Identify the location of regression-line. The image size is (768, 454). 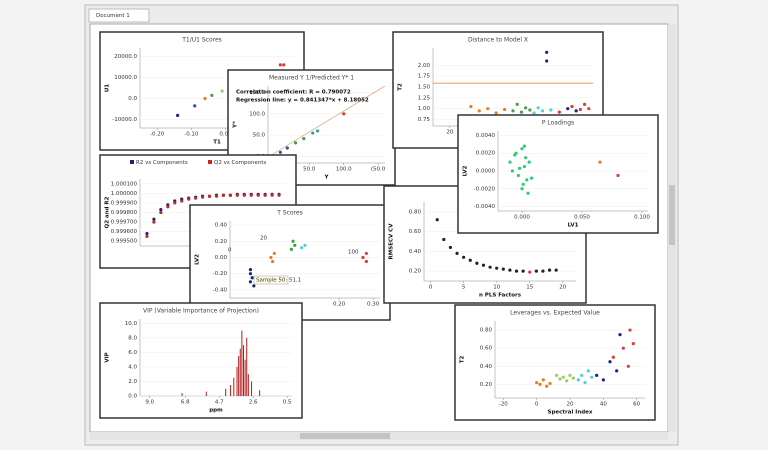
(326, 121).